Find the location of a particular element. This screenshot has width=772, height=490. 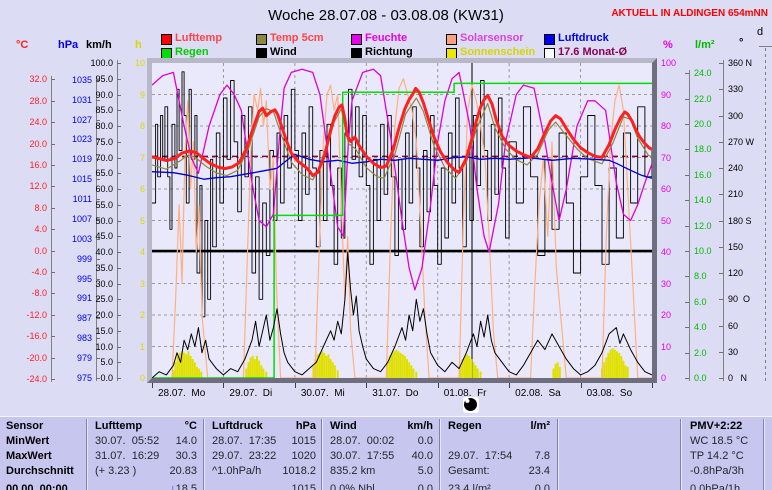

table-cell: 0.0% Nbl is located at coordinates (352, 486).